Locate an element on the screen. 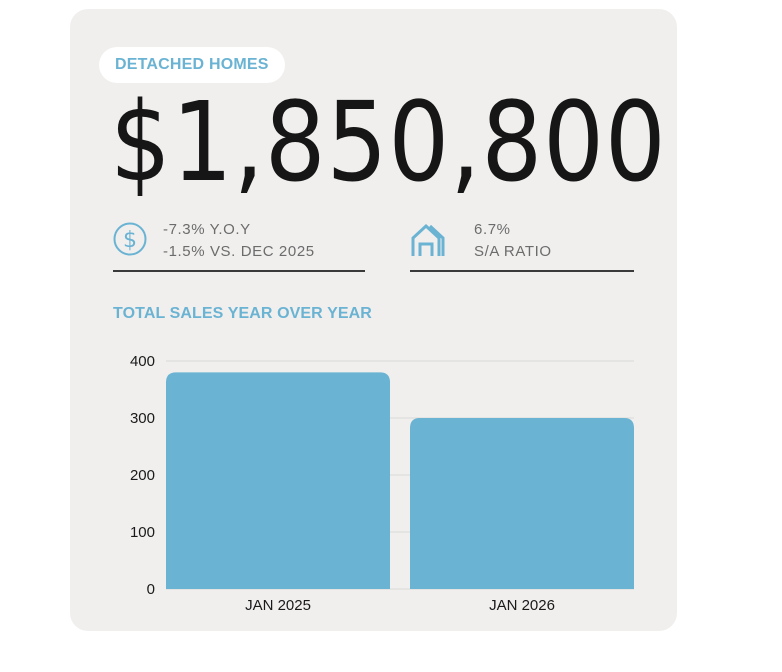 The image size is (782, 672). y-tick-label: 400 is located at coordinates (142, 361).